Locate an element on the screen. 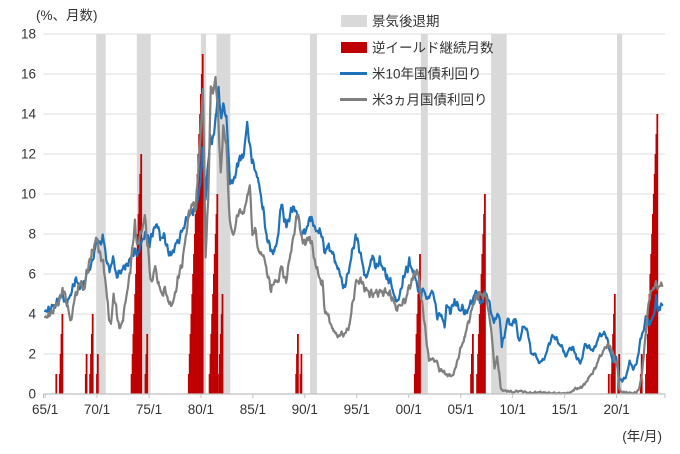 This screenshot has height=454, width=680. y-tick-label: 12 is located at coordinates (28, 154).